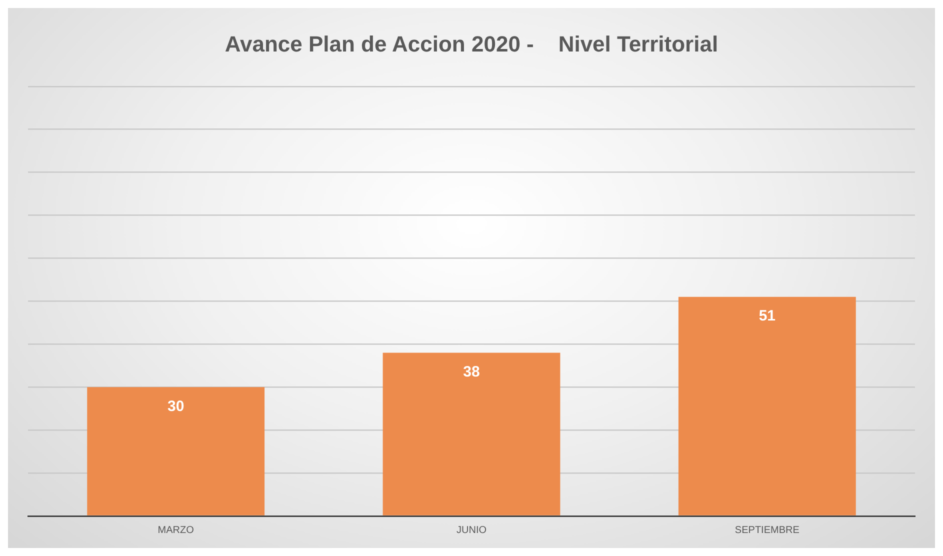 Image resolution: width=943 pixels, height=556 pixels. I want to click on x-tick-label: MARZO, so click(176, 530).